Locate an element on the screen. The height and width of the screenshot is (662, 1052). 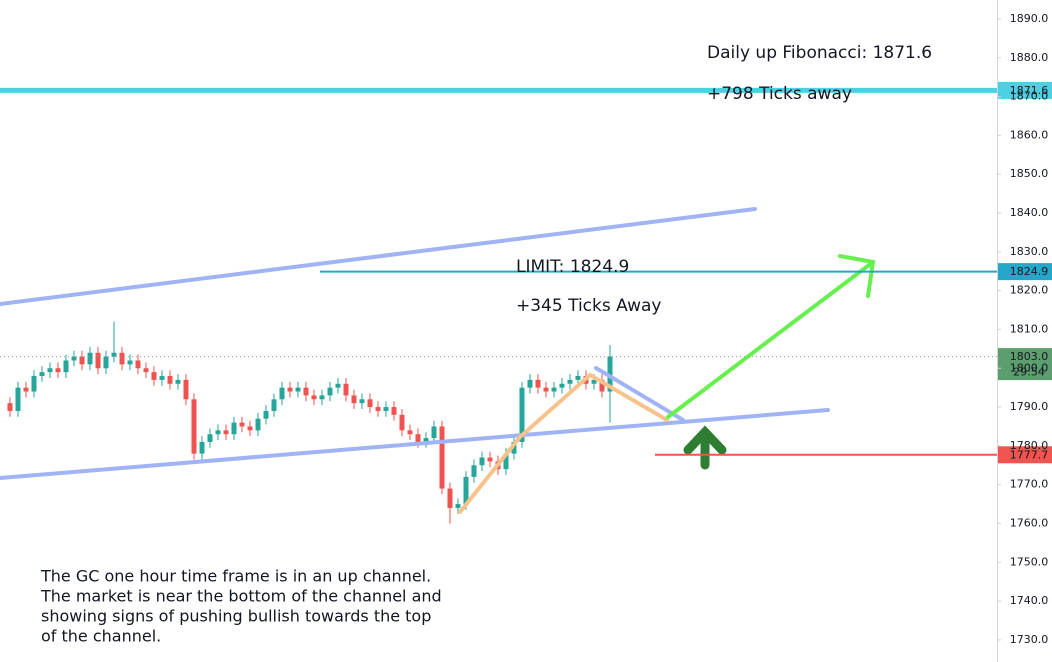
note-line: of the channel. is located at coordinates (101, 636).